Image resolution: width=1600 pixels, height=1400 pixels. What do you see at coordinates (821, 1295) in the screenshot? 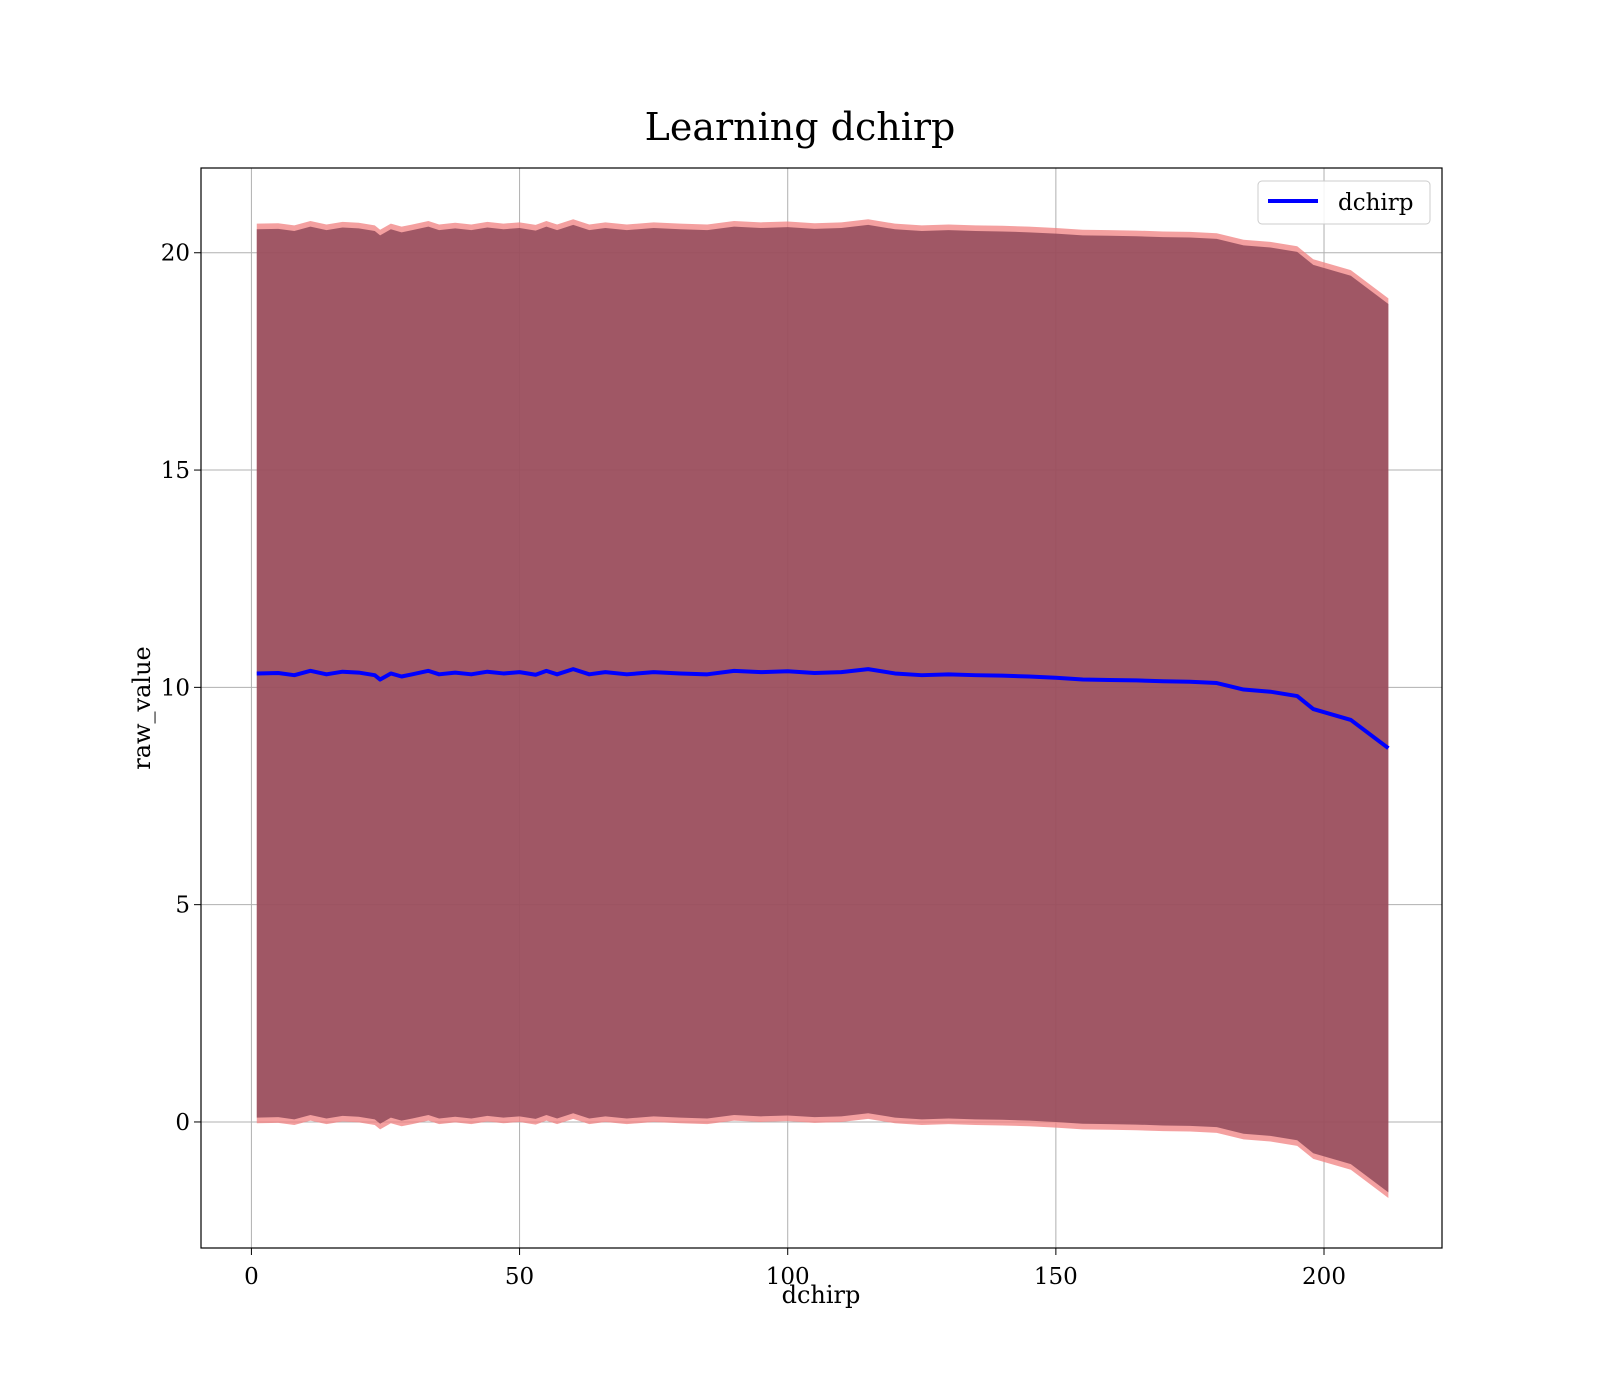
I see `x-axis-label: dchirp` at bounding box center [821, 1295].